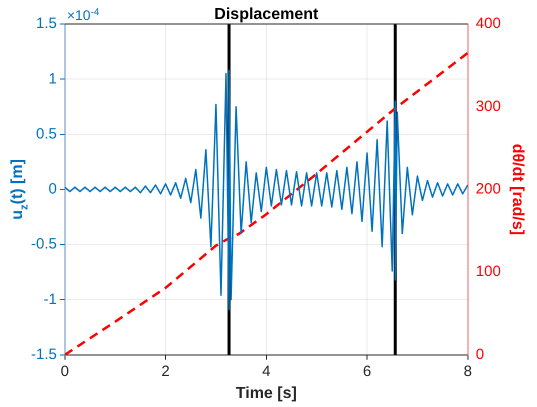 The height and width of the screenshot is (407, 537). I want to click on y2-tick-label: 400, so click(488, 23).